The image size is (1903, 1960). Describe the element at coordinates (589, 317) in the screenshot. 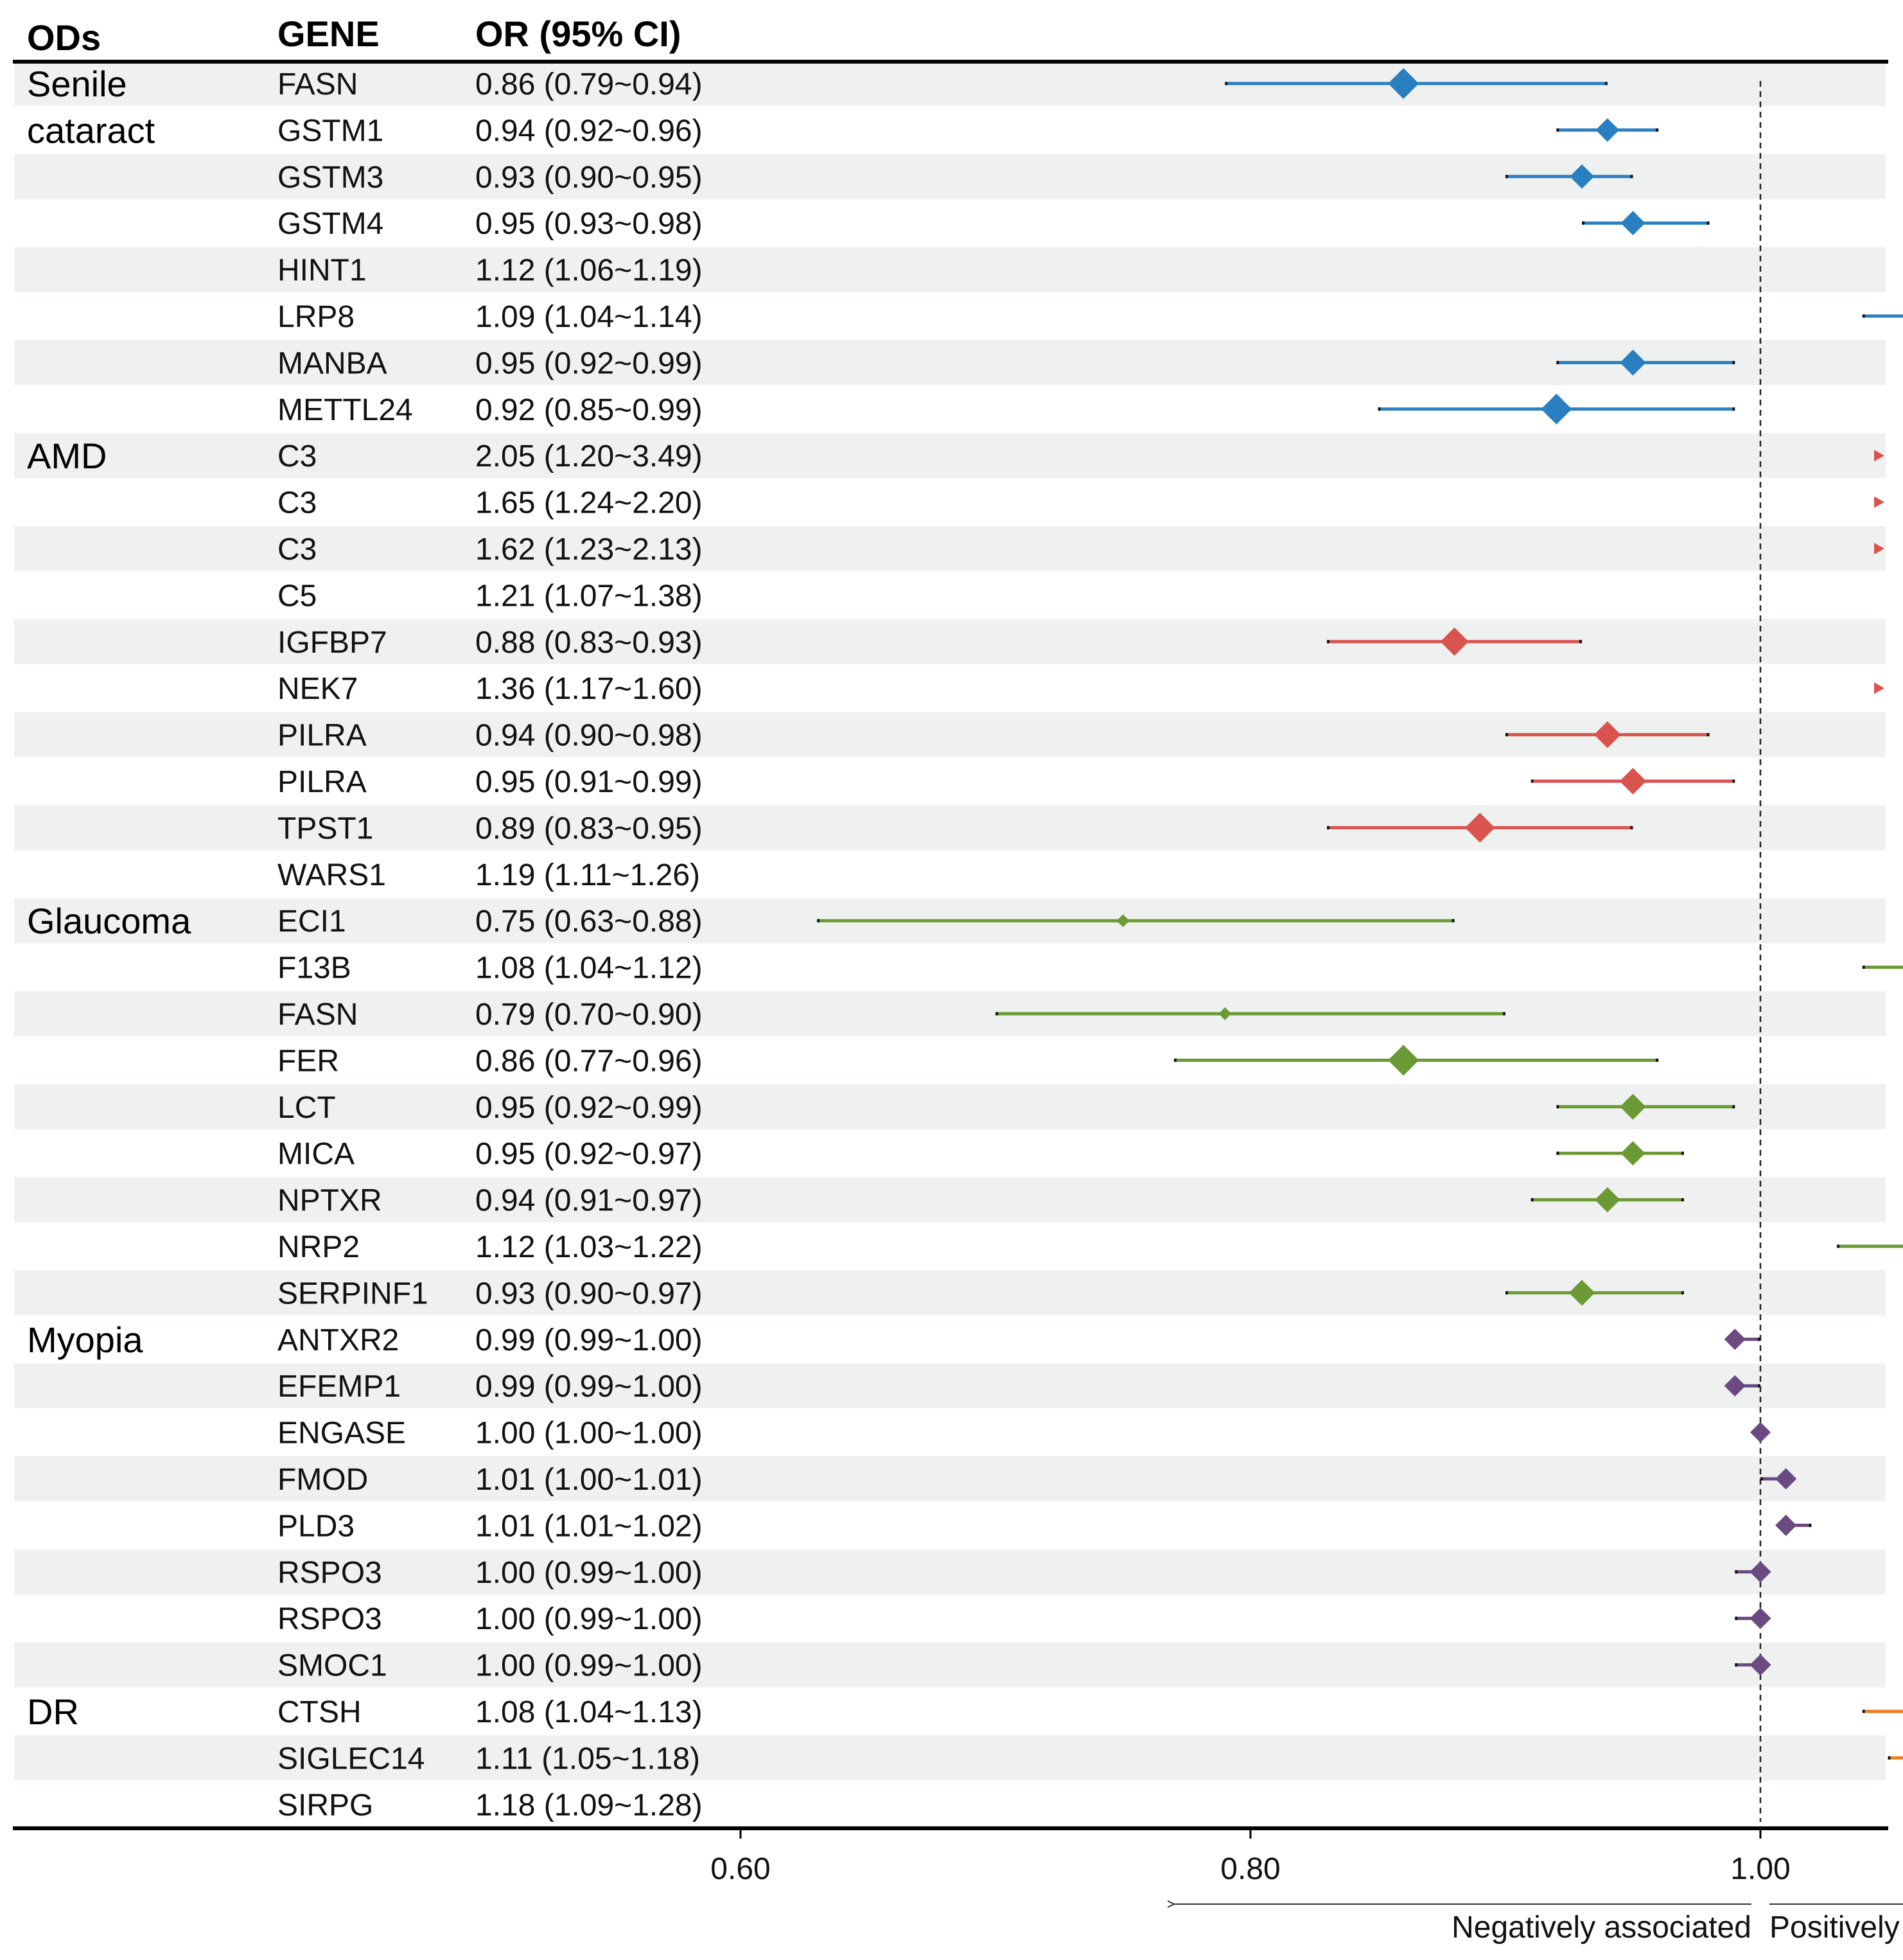

I see `or-ci-label: 1.09 (1.04~1.14)` at that location.